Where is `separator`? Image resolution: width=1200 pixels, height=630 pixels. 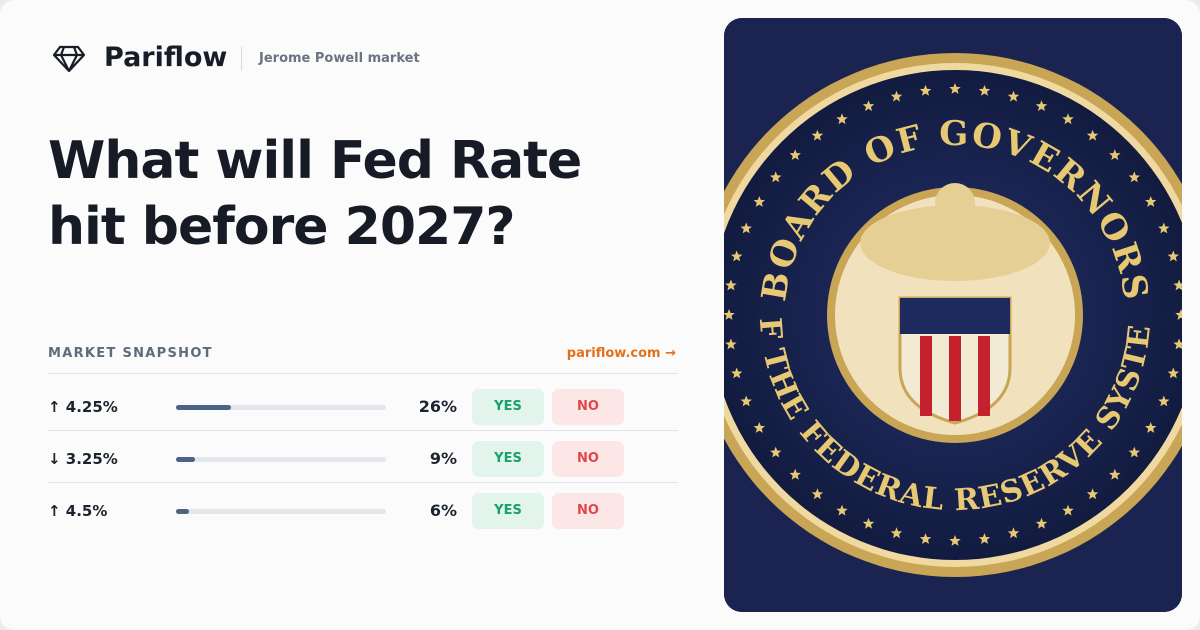 separator is located at coordinates (241, 59).